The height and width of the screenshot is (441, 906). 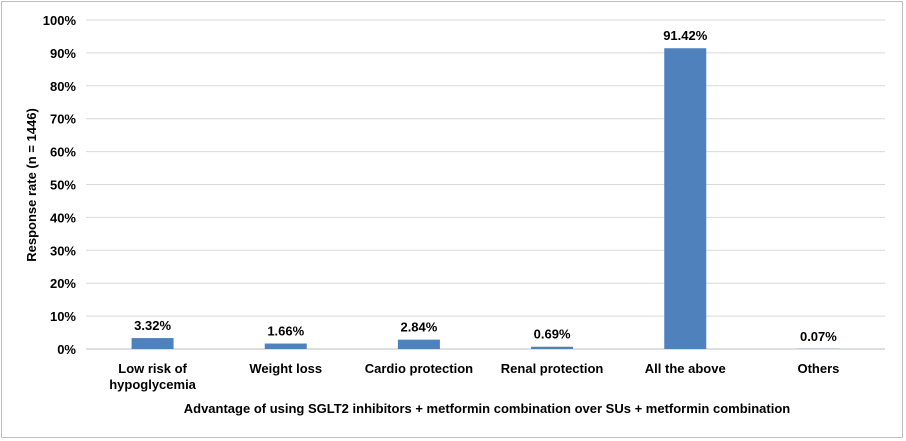 What do you see at coordinates (63, 185) in the screenshot?
I see `y-tick-label: 50%` at bounding box center [63, 185].